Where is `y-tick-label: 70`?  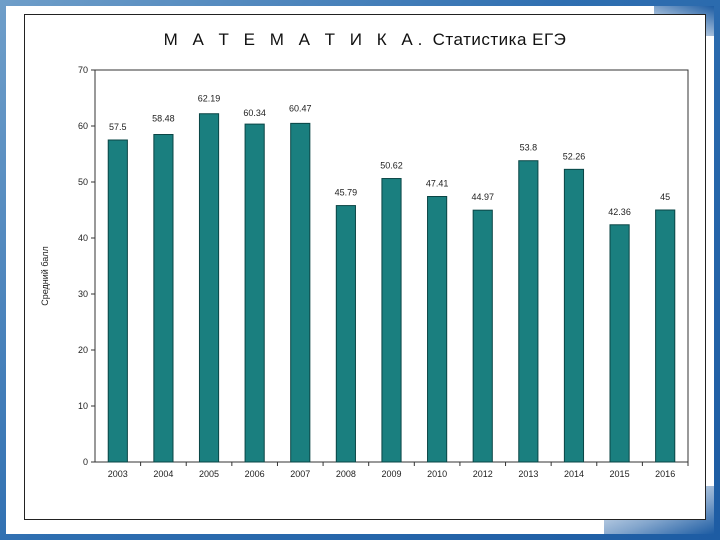
y-tick-label: 70 is located at coordinates (83, 70).